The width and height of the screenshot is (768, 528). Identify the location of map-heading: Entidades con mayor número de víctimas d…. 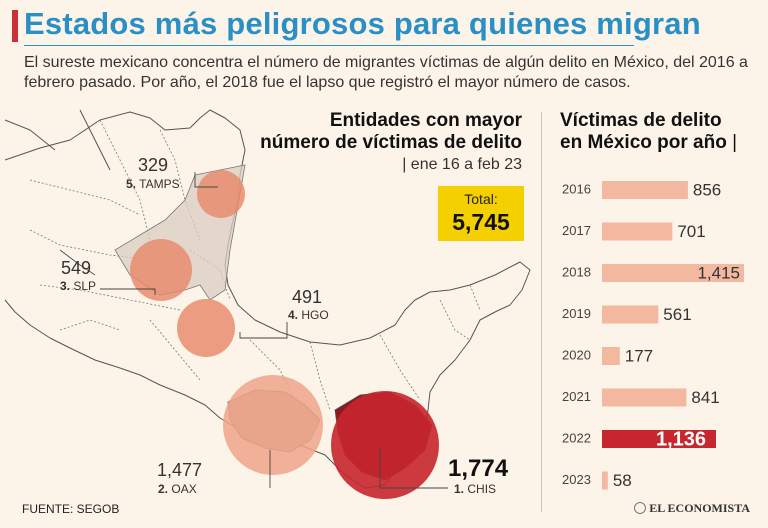
(391, 143).